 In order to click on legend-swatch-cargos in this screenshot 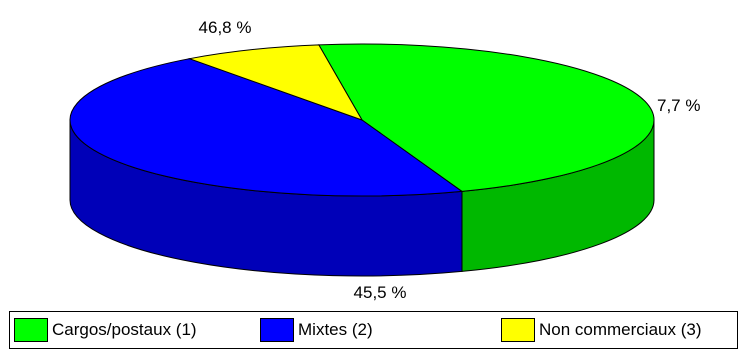, I will do `click(31, 330)`.